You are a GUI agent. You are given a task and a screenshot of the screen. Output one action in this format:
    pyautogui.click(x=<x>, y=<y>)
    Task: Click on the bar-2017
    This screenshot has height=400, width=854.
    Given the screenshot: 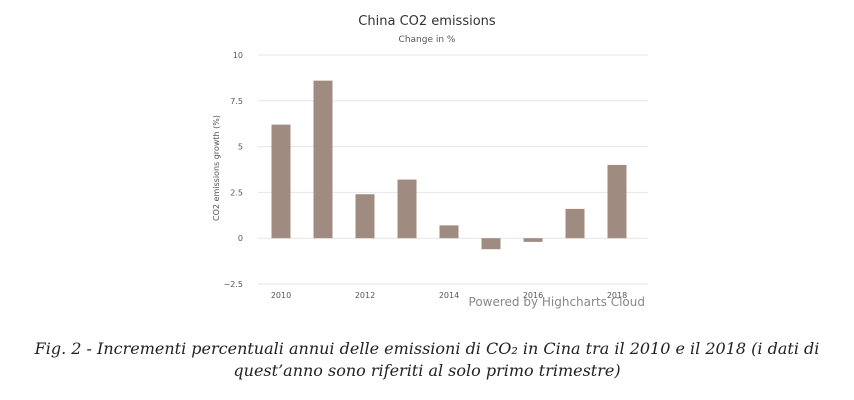 What is the action you would take?
    pyautogui.click(x=575, y=223)
    